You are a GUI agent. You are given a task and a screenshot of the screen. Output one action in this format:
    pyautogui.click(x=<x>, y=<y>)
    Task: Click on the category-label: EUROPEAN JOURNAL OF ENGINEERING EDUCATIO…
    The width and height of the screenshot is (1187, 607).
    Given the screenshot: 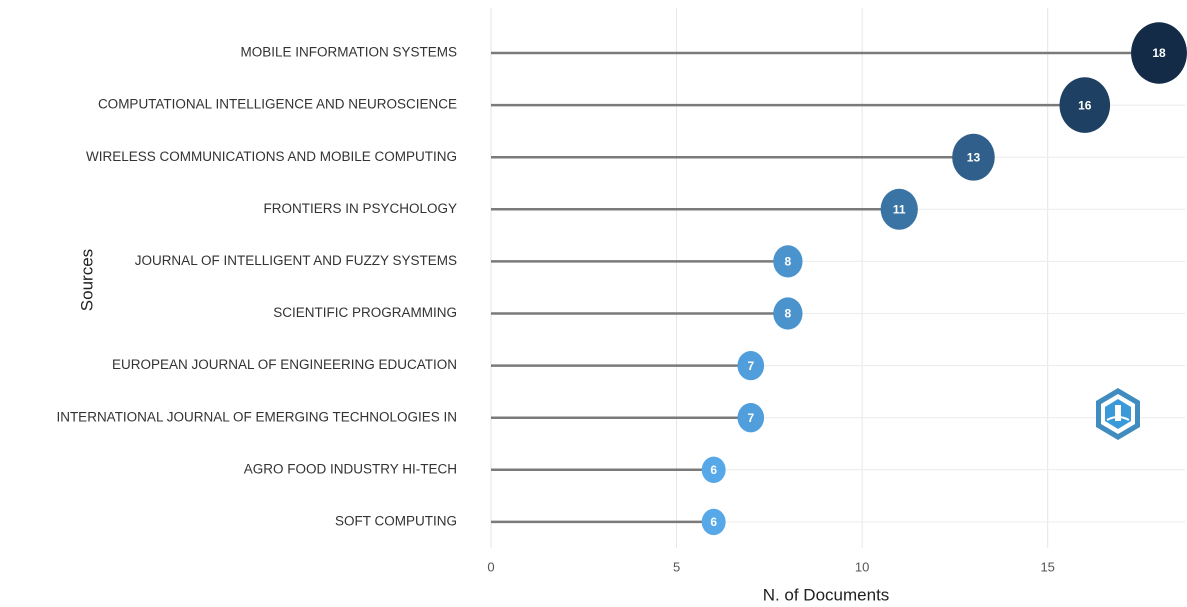 What is the action you would take?
    pyautogui.click(x=284, y=364)
    